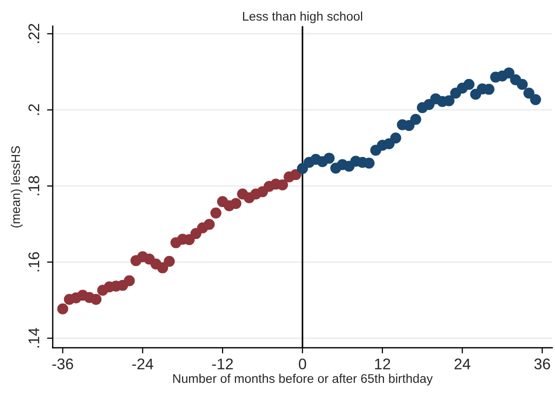 This screenshot has width=555, height=402. What do you see at coordinates (16, 187) in the screenshot?
I see `y-axis-title: (mean) lessHS` at bounding box center [16, 187].